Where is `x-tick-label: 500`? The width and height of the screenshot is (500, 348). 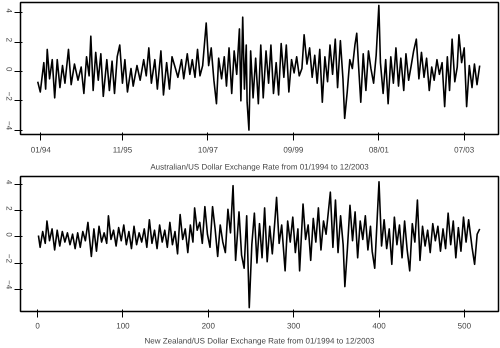
x-tick-label: 500 is located at coordinates (465, 326).